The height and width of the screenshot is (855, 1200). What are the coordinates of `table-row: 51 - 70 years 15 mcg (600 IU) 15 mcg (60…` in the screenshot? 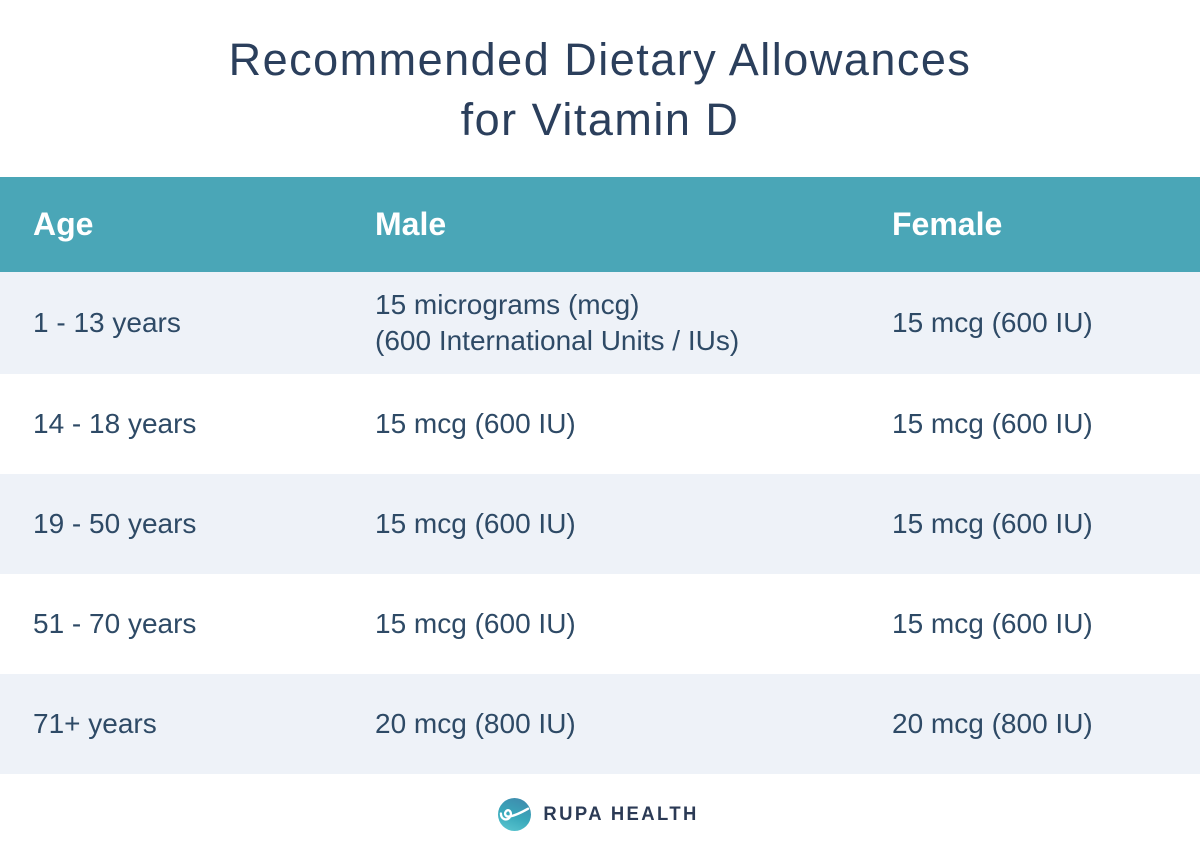 It's located at (600, 624).